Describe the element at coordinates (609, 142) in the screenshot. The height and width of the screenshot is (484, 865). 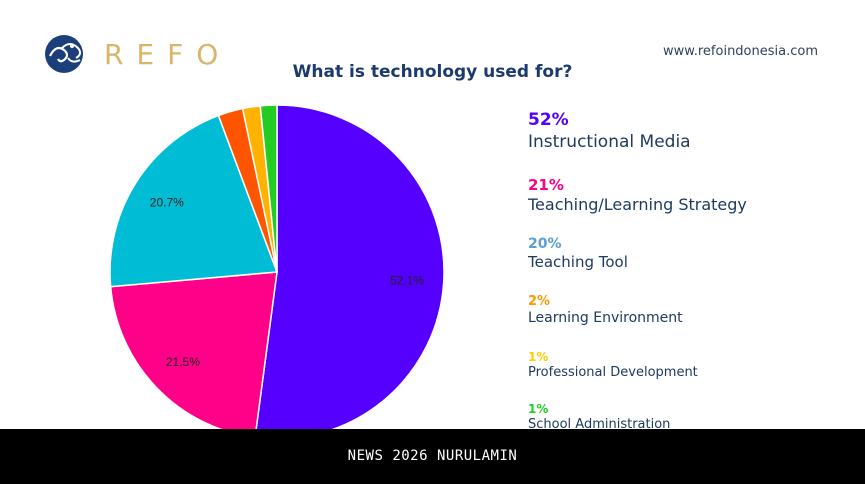
I see `legend-label: Instructional Media` at that location.